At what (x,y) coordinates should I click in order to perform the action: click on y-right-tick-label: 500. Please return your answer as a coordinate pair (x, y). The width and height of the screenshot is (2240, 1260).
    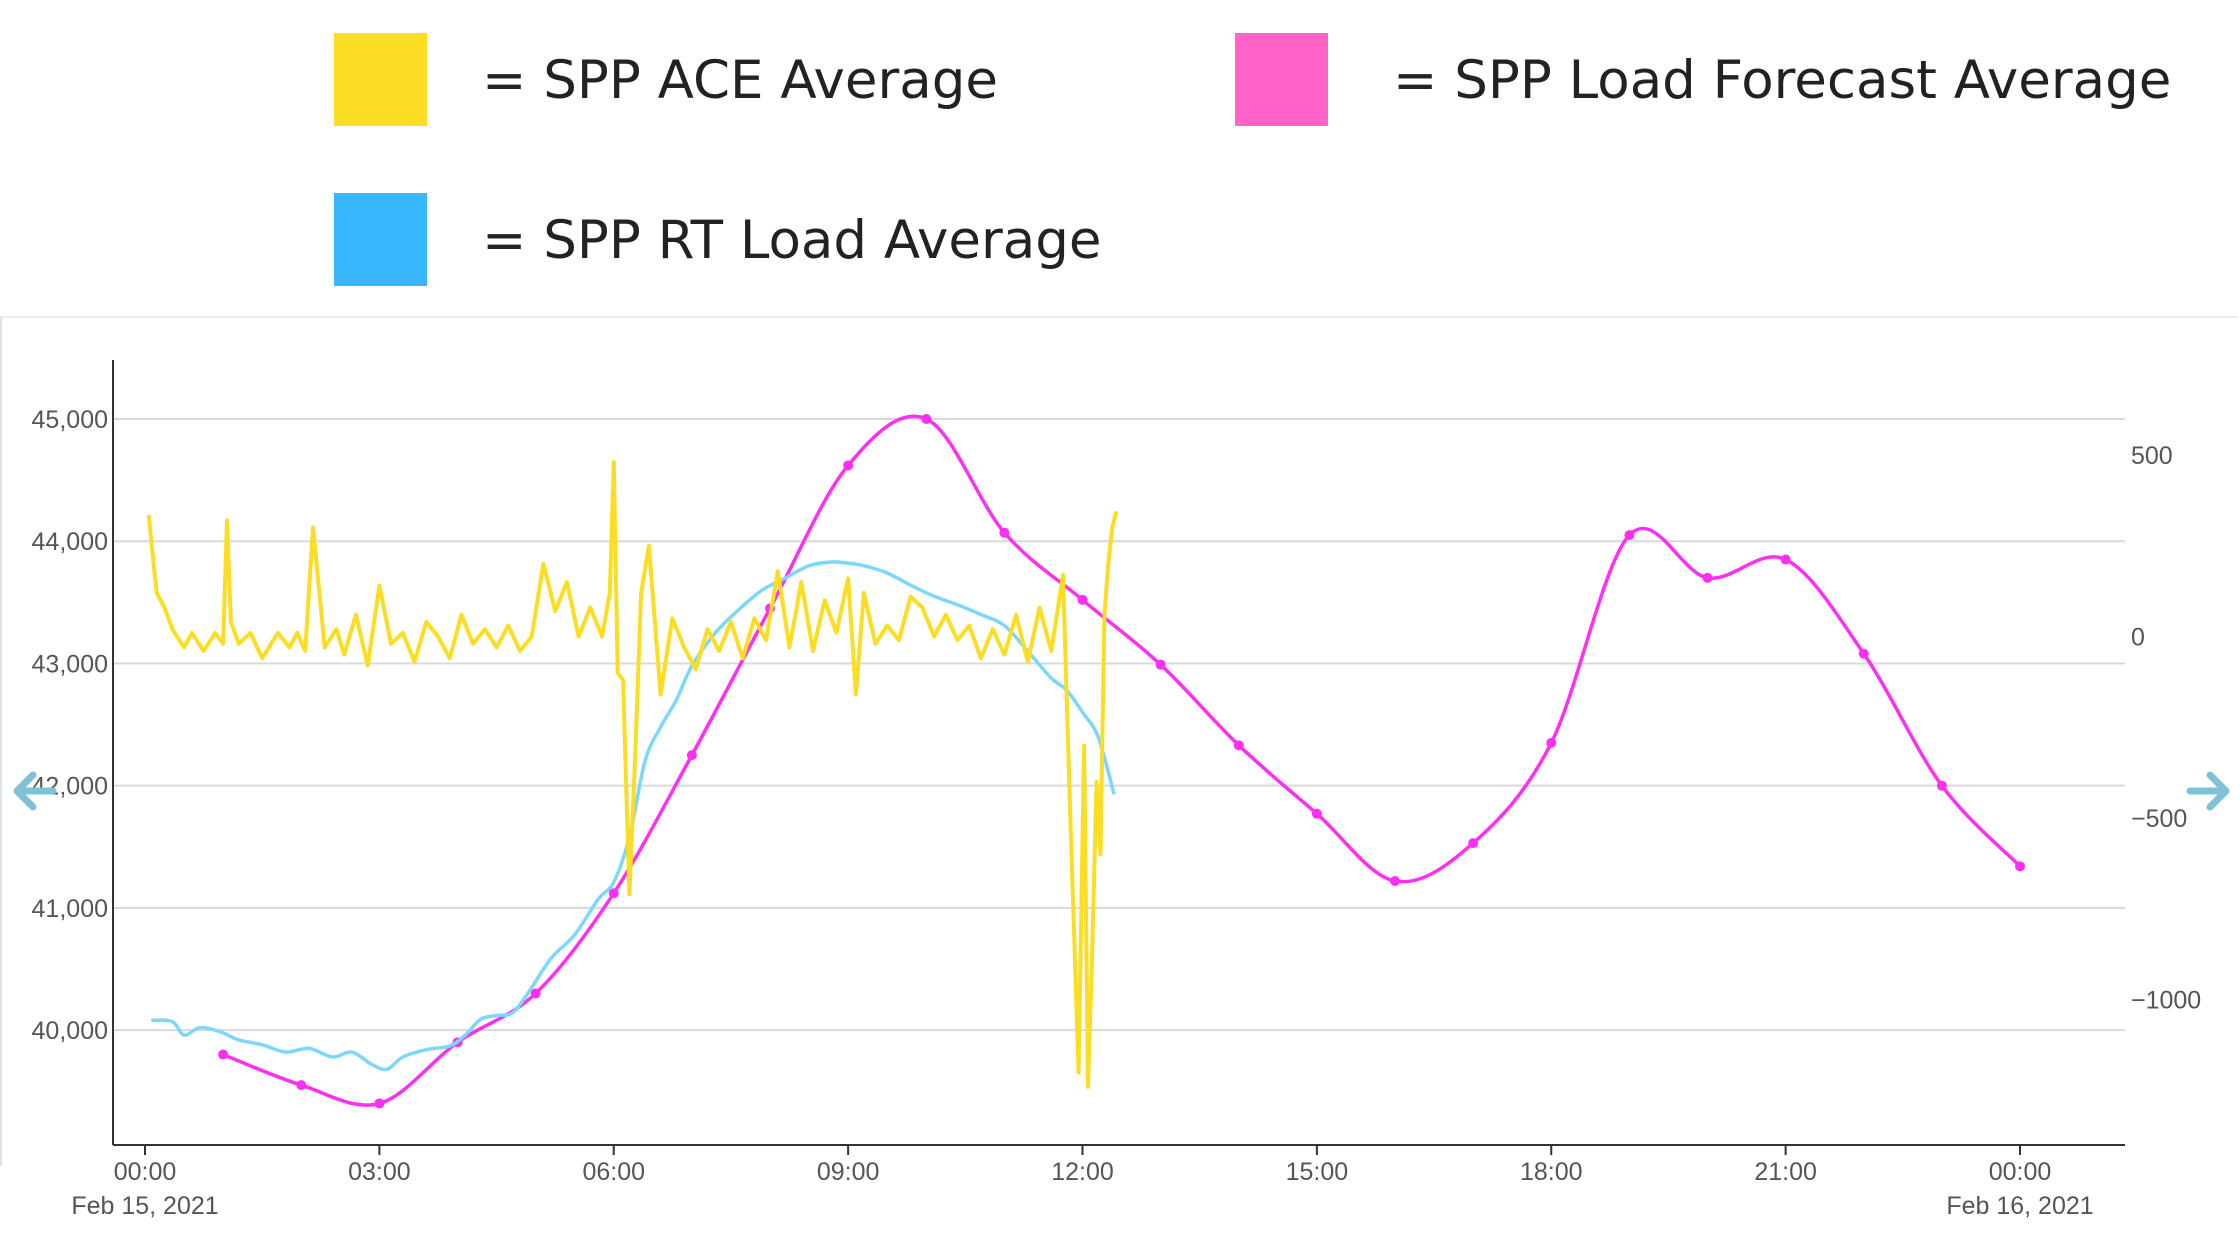
    Looking at the image, I should click on (2152, 456).